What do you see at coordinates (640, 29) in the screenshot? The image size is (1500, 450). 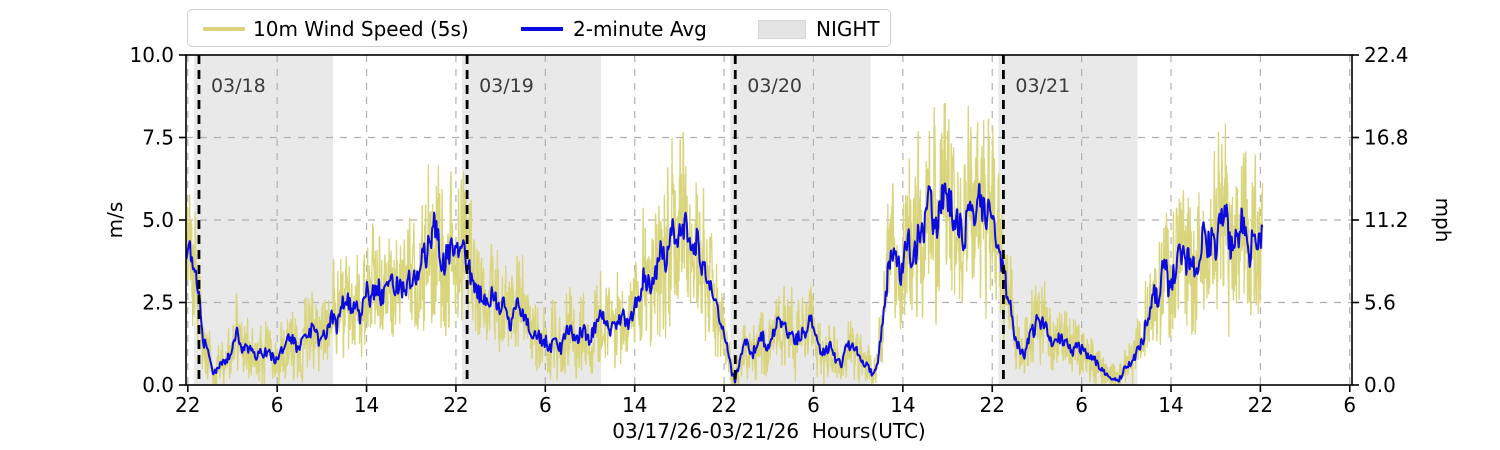 I see `legend-label-2min-avg: 2-minute Avg` at bounding box center [640, 29].